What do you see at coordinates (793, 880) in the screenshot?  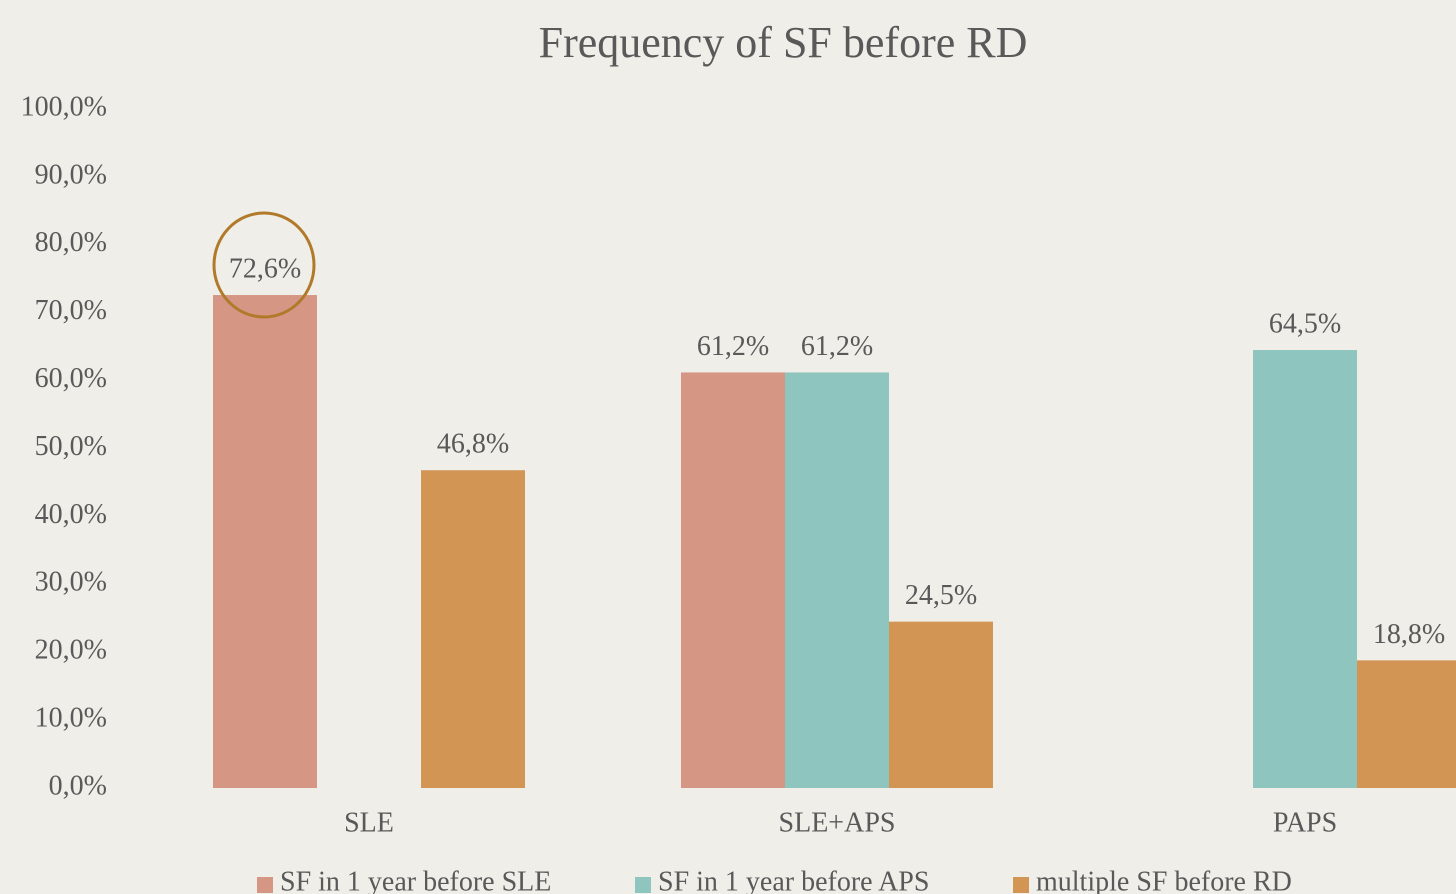 I see `legend-label: SF in 1 year before APS` at bounding box center [793, 880].